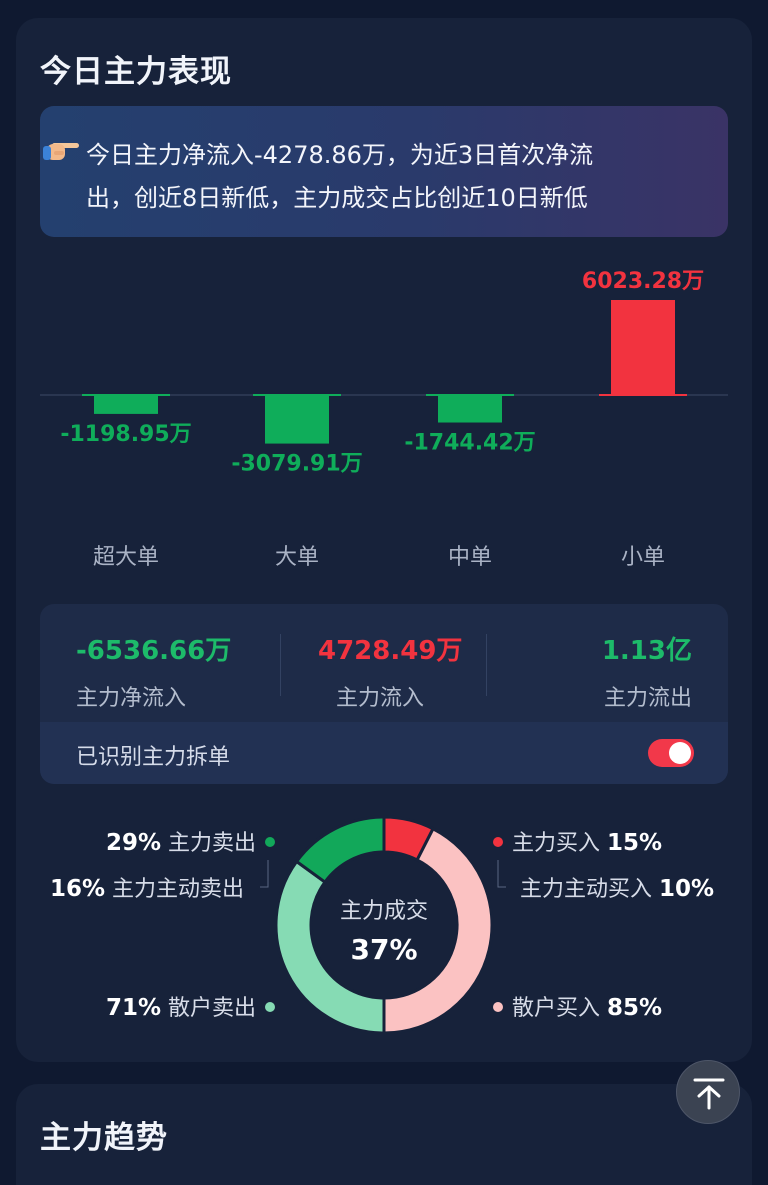 The width and height of the screenshot is (768, 1185). I want to click on arrow-up-icon, so click(709, 1094).